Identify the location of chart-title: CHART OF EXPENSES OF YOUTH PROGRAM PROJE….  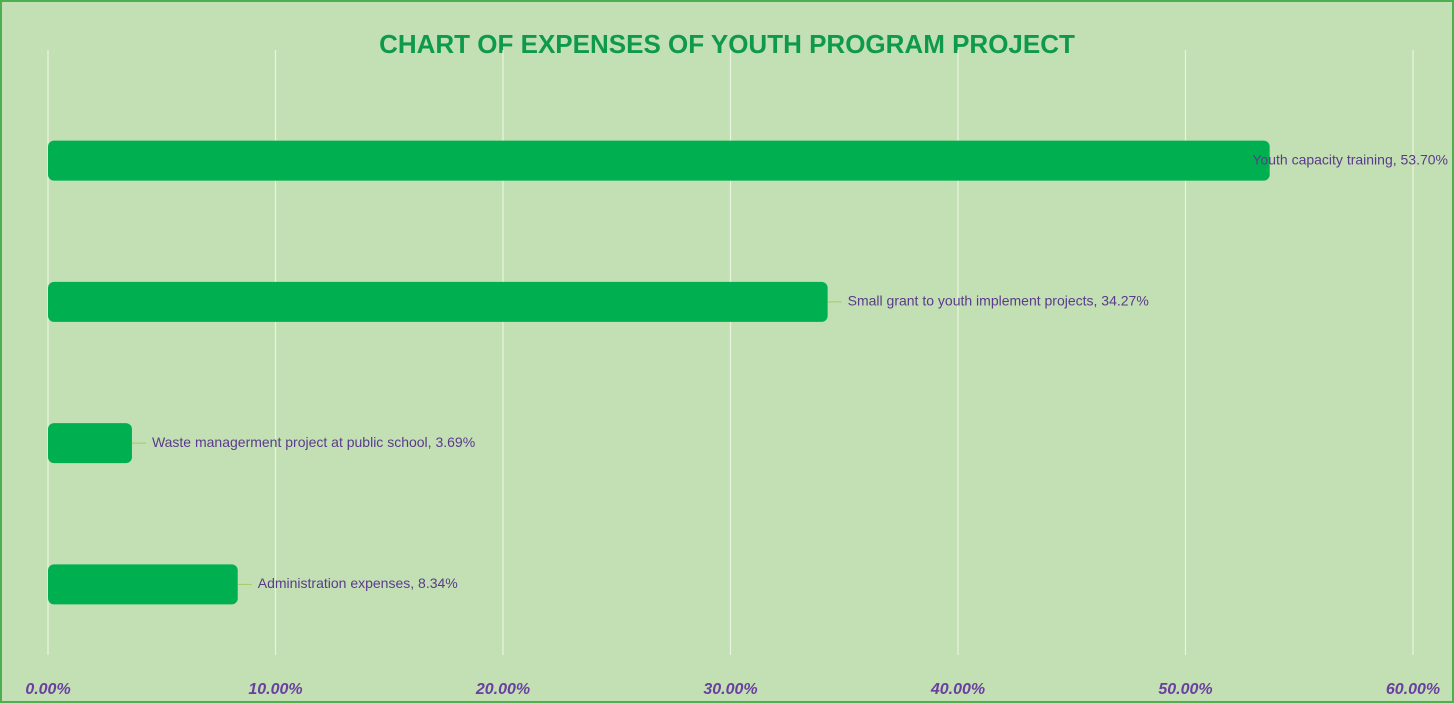
(727, 44).